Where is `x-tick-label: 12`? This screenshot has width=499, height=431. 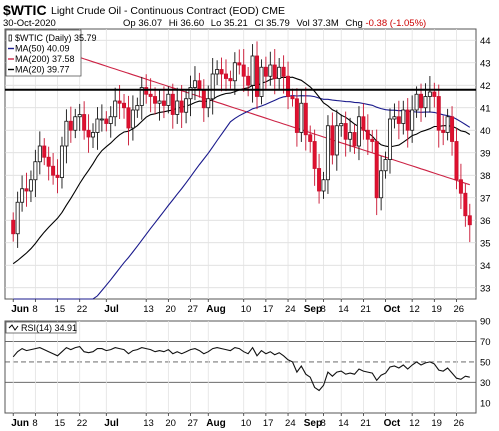
x-tick-label: 12 is located at coordinates (414, 423).